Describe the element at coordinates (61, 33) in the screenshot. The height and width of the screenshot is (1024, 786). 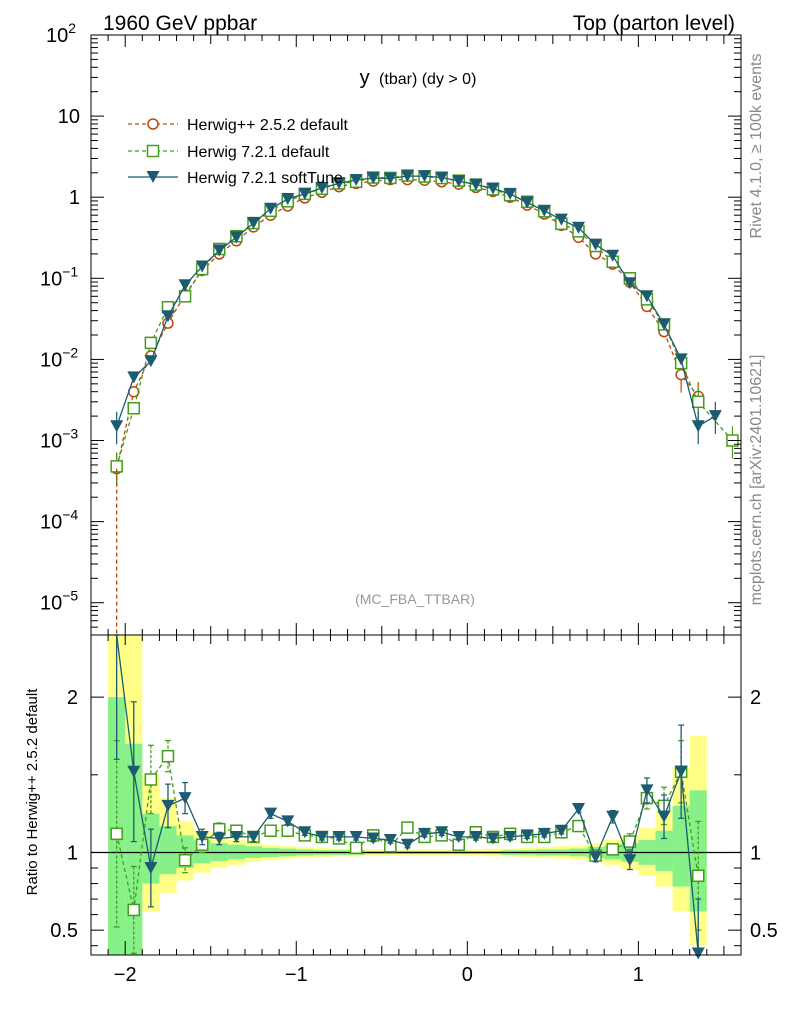
I see `main-y-tick-label-0: 10²` at that location.